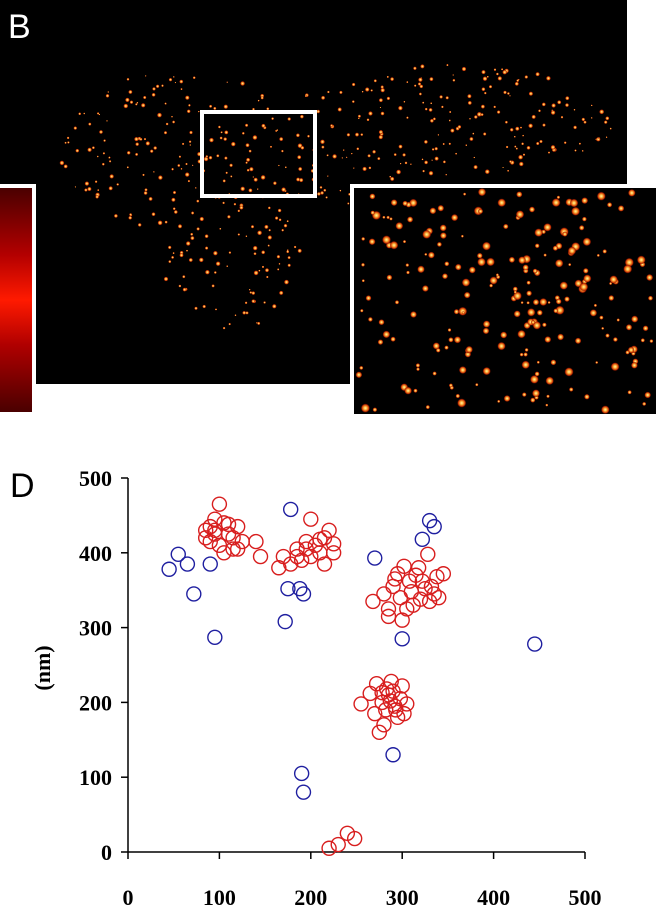 This screenshot has width=656, height=919. What do you see at coordinates (95, 702) in the screenshot?
I see `y-tick-label: 200` at bounding box center [95, 702].